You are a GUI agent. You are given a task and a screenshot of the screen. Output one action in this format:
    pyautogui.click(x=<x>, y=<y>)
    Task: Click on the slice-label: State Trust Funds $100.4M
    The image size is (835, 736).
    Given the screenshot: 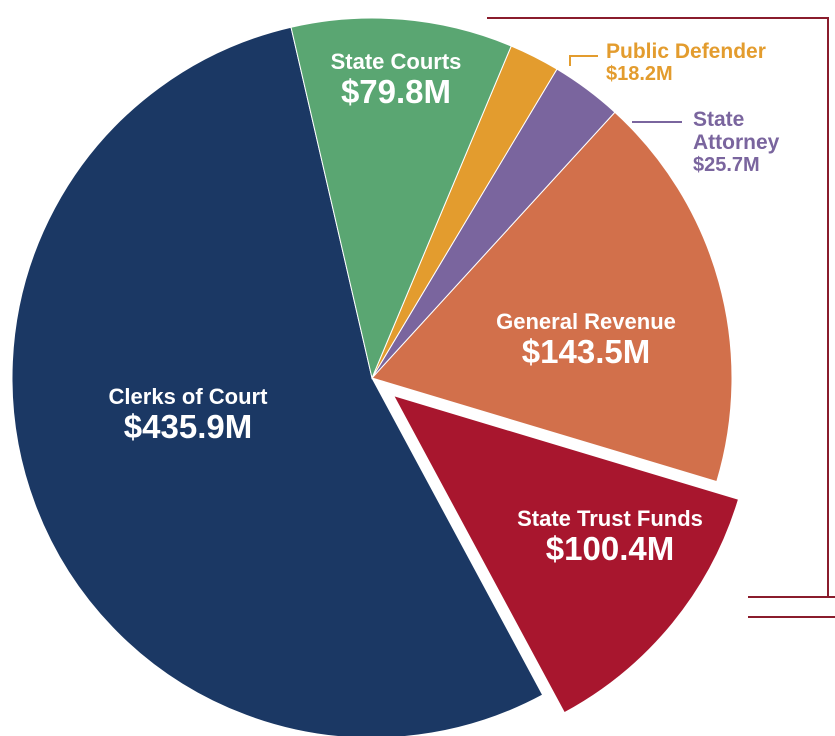 What is the action you would take?
    pyautogui.click(x=610, y=537)
    